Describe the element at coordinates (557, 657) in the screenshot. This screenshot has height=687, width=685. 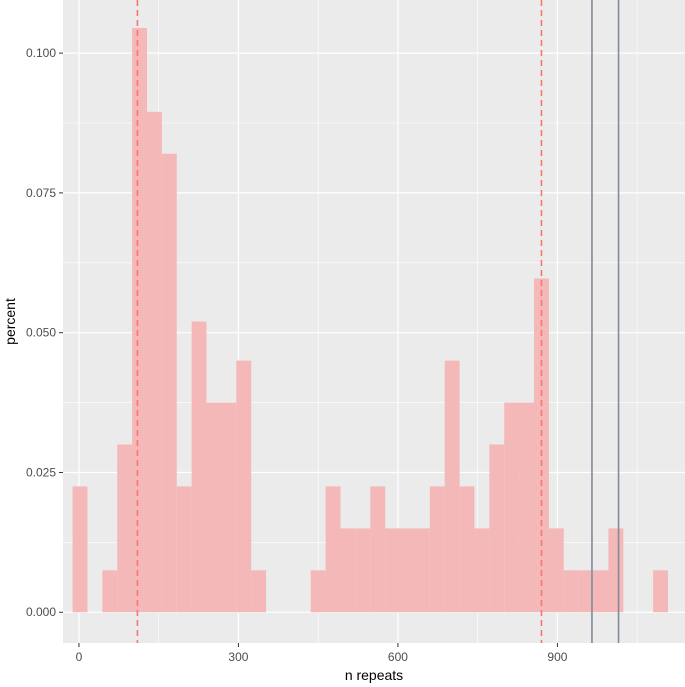
I see `x-tick-label: 900` at that location.